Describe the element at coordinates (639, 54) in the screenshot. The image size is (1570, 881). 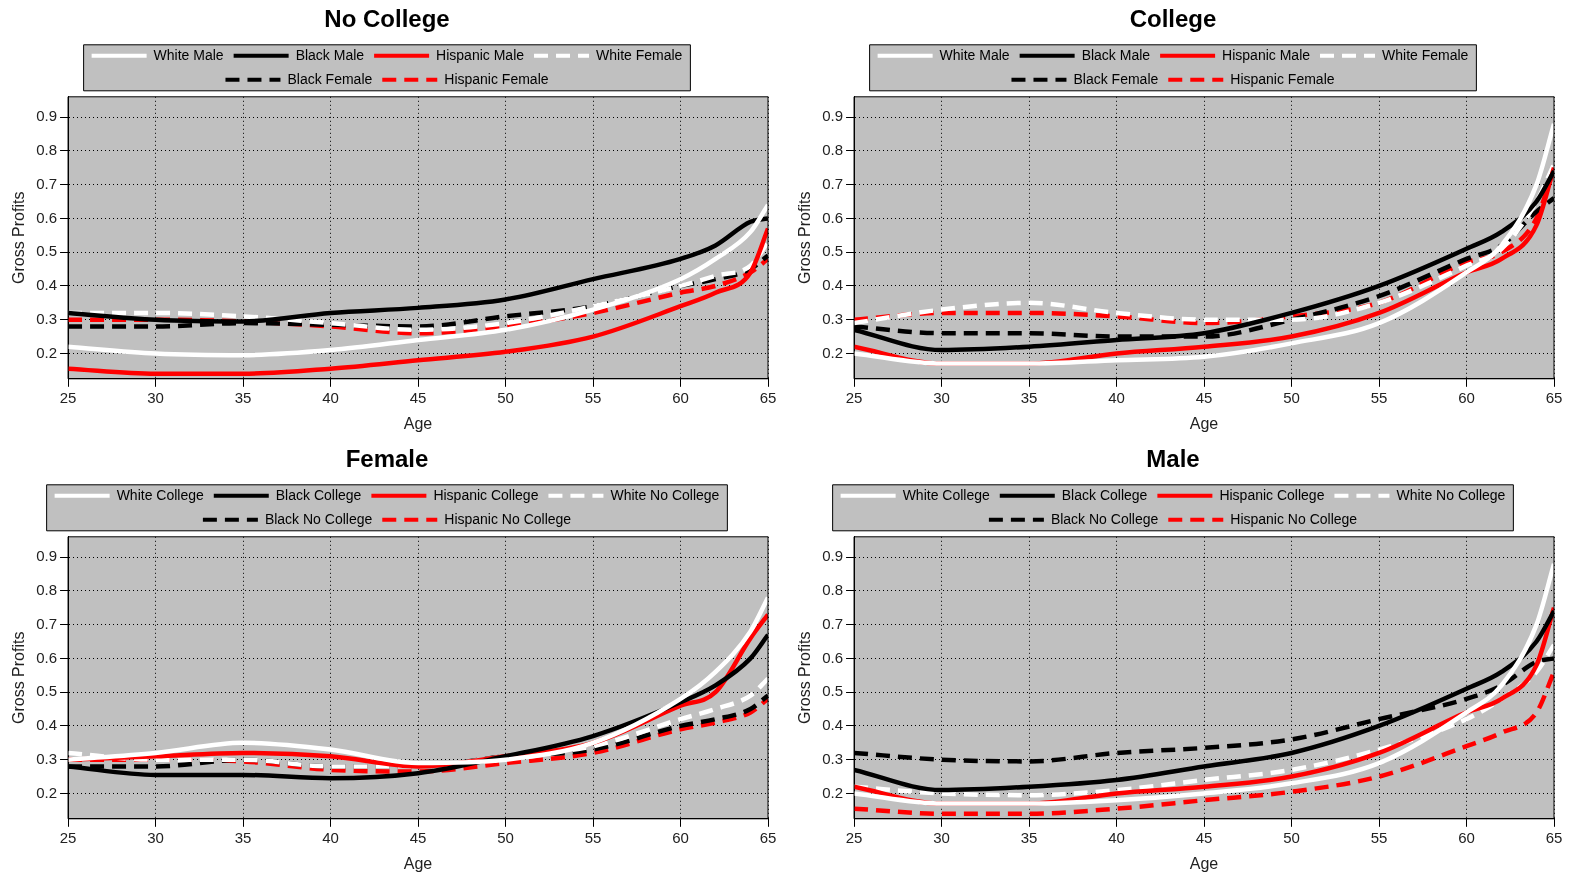
I see `legend-label: White Female` at that location.